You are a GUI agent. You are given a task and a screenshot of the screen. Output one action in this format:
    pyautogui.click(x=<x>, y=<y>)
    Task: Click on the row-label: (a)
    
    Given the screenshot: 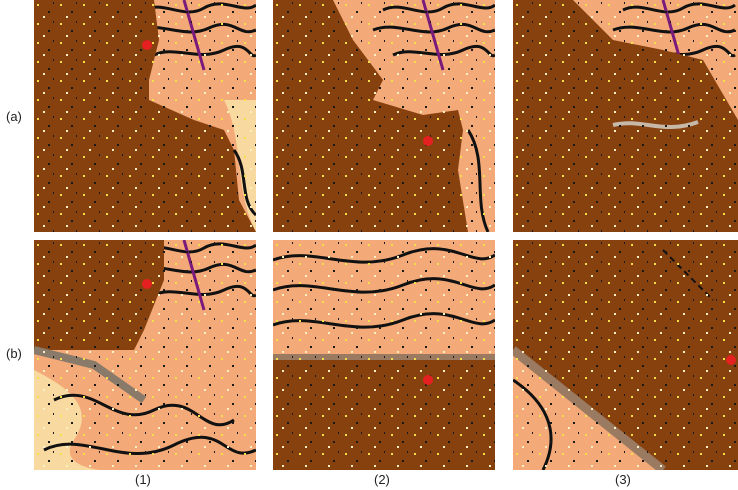 What is the action you would take?
    pyautogui.click(x=14, y=116)
    